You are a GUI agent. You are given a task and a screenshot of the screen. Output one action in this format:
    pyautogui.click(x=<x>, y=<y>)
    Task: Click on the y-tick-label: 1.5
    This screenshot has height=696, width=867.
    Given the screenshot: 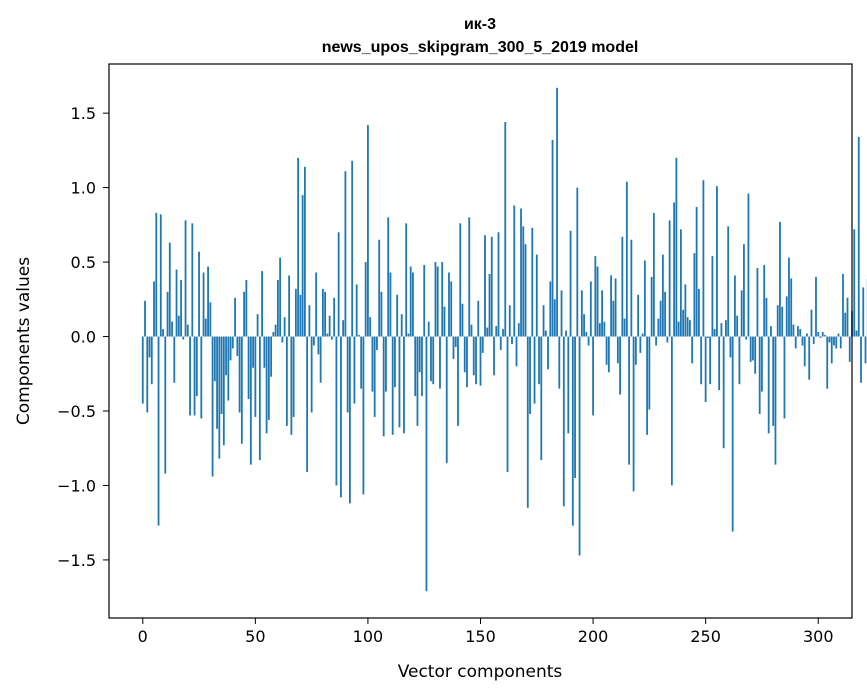 What is the action you would take?
    pyautogui.click(x=83, y=113)
    